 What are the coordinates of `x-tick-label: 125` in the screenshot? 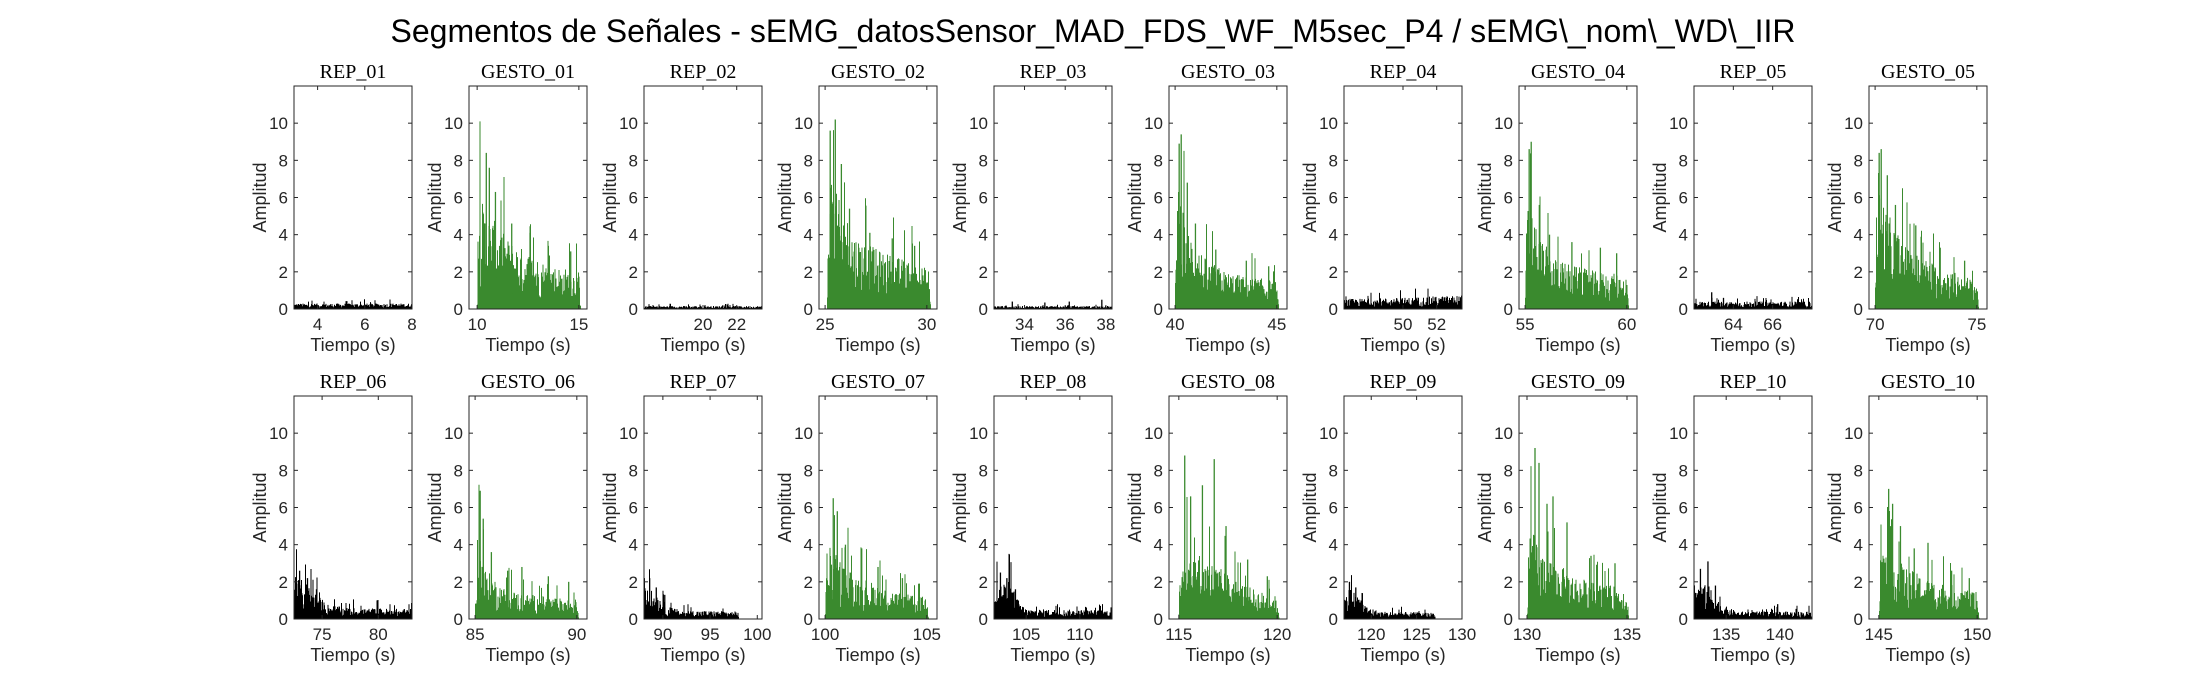 It's located at (1416, 634).